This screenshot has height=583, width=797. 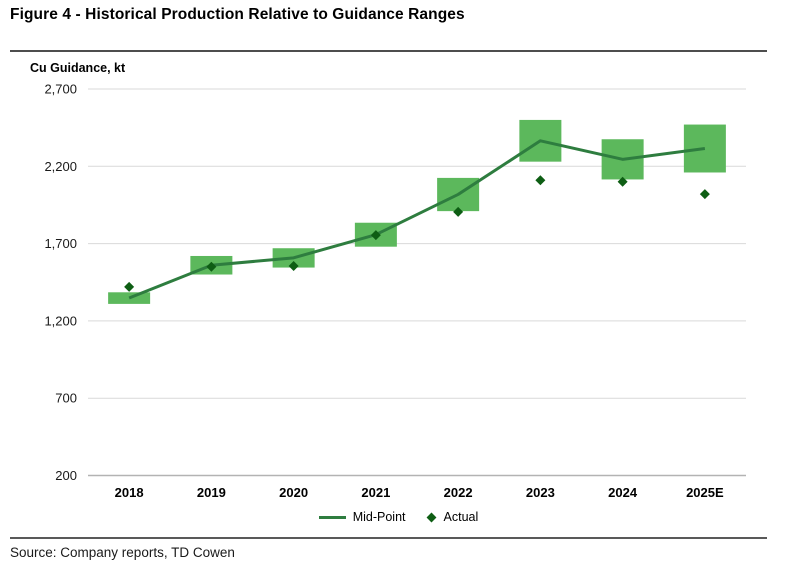 What do you see at coordinates (388, 51) in the screenshot?
I see `title-divider` at bounding box center [388, 51].